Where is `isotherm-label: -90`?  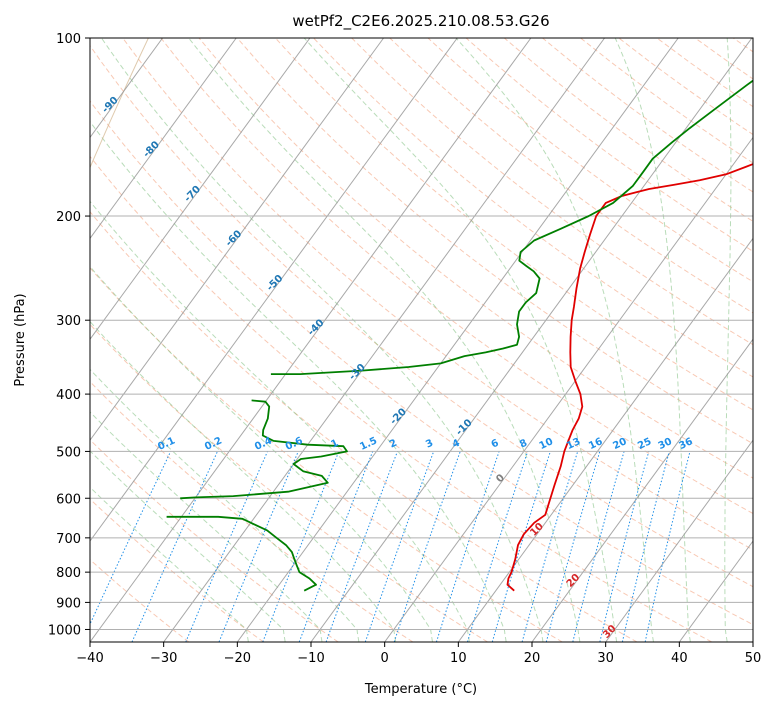
isotherm-label: -90 is located at coordinates (110, 105).